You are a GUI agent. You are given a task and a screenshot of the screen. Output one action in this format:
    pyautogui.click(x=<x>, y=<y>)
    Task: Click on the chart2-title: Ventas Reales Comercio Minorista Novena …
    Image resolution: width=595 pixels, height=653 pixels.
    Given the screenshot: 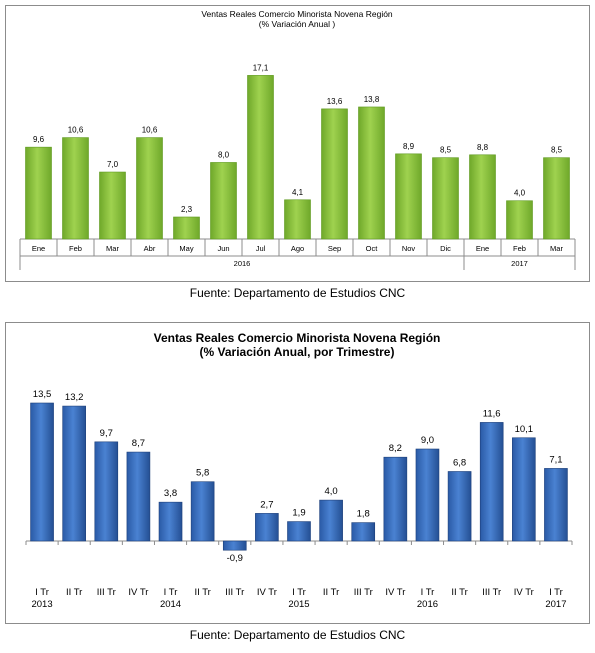 What is the action you would take?
    pyautogui.click(x=297, y=338)
    